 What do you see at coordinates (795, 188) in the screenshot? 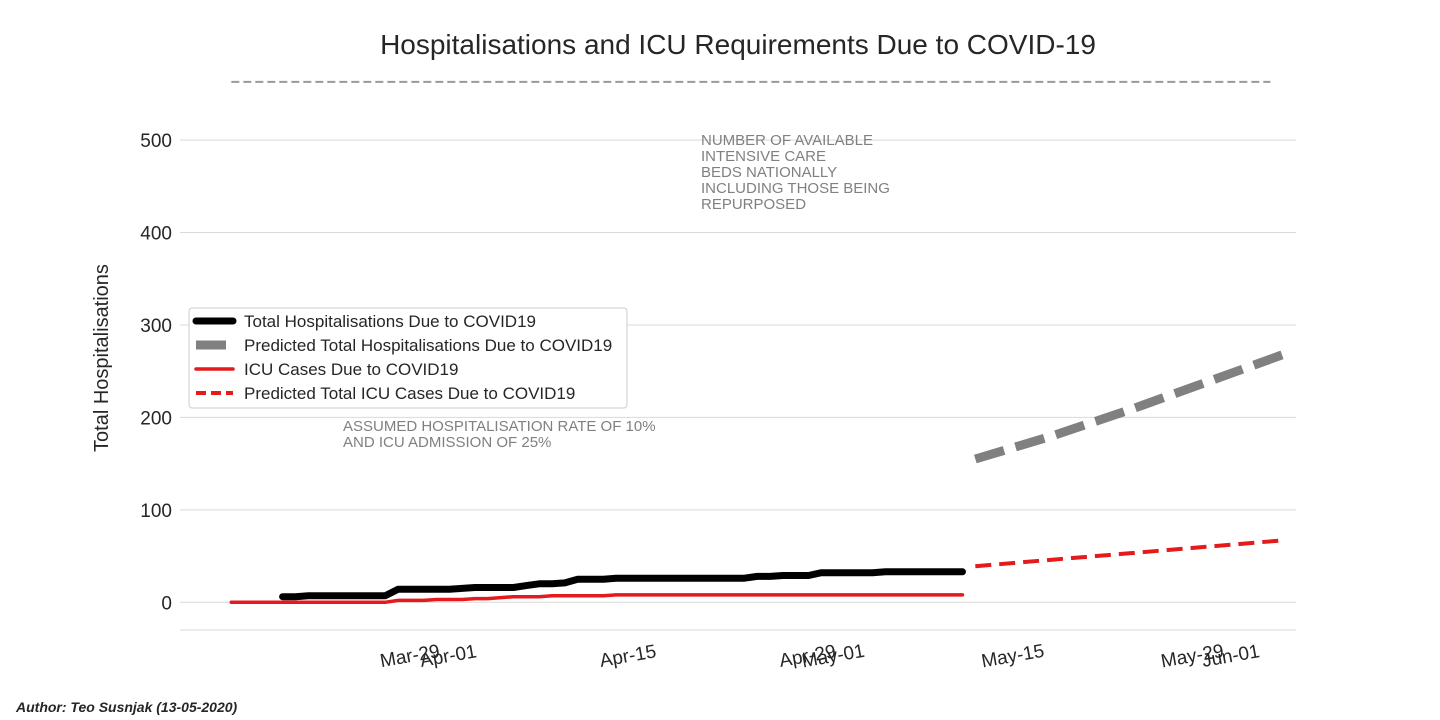
I see `annotation-line: INCLUDING THOSE BEING` at bounding box center [795, 188].